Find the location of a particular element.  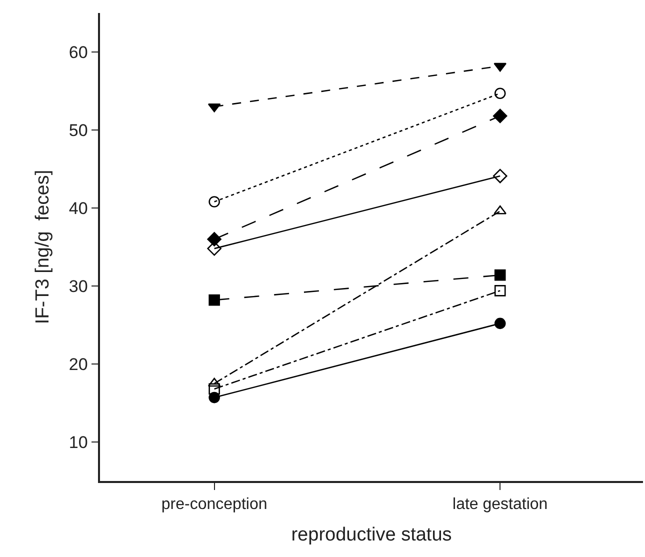

x-tick-label: pre-conception is located at coordinates (214, 504).